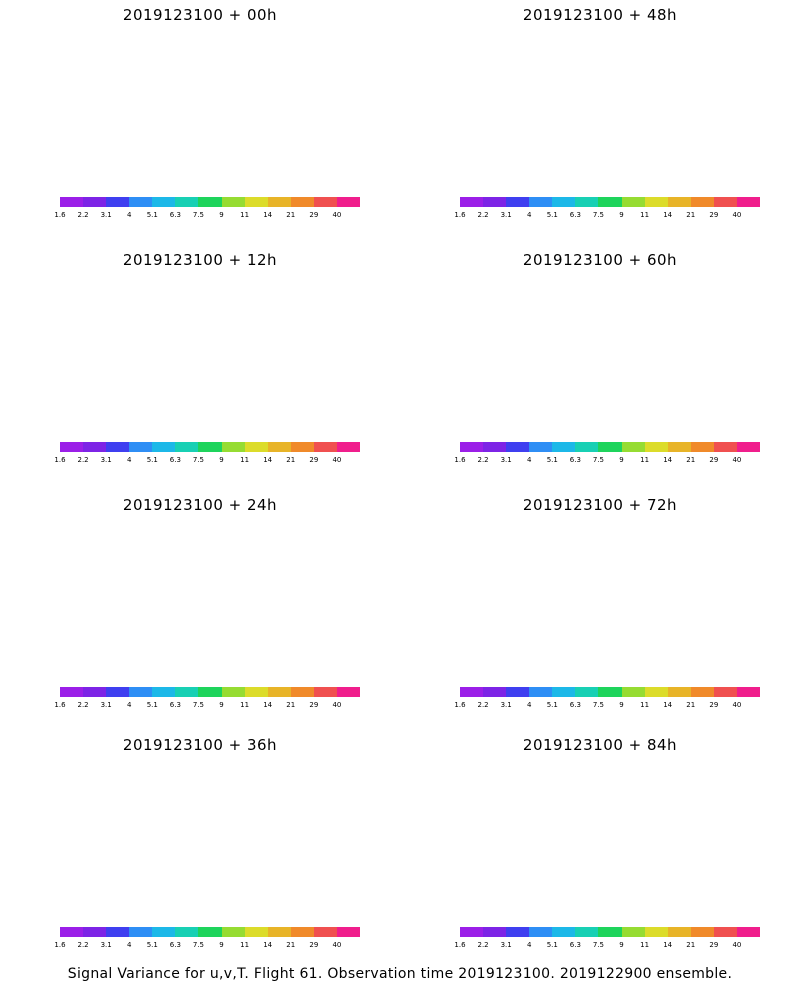  I want to click on panel-title: 2019123100 + 00h, so click(200, 15).